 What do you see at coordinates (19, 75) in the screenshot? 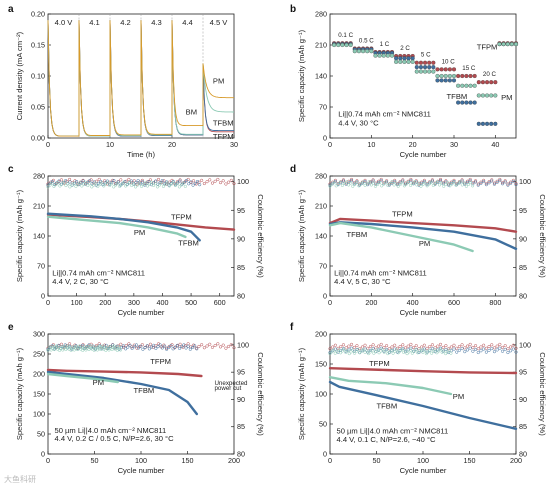
I see `y-axis-label: Current density (mA cm⁻²)` at bounding box center [19, 75].